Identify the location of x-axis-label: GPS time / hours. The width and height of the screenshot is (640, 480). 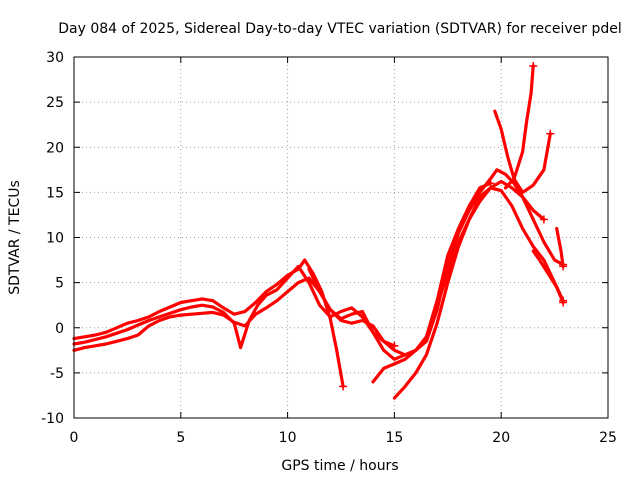
(339, 466).